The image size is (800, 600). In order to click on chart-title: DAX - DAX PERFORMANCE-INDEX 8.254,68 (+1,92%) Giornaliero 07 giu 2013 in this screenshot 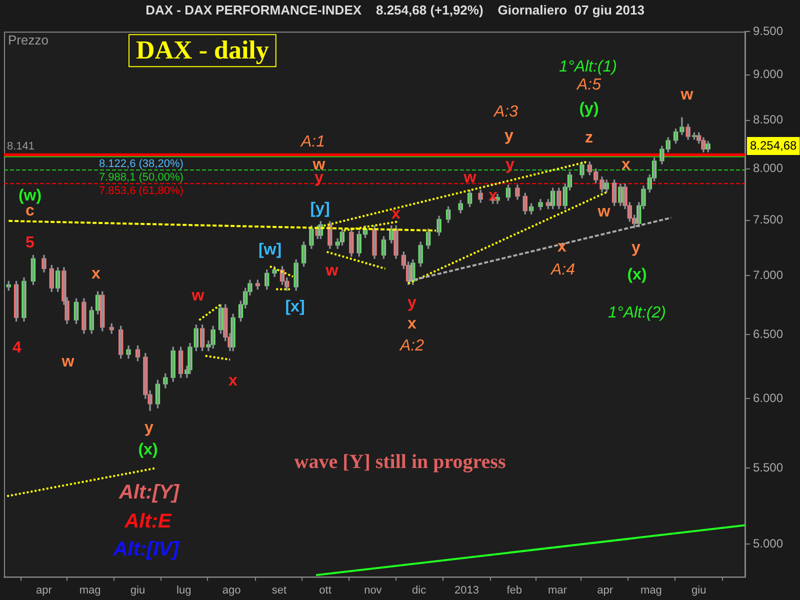, I will do `click(395, 10)`.